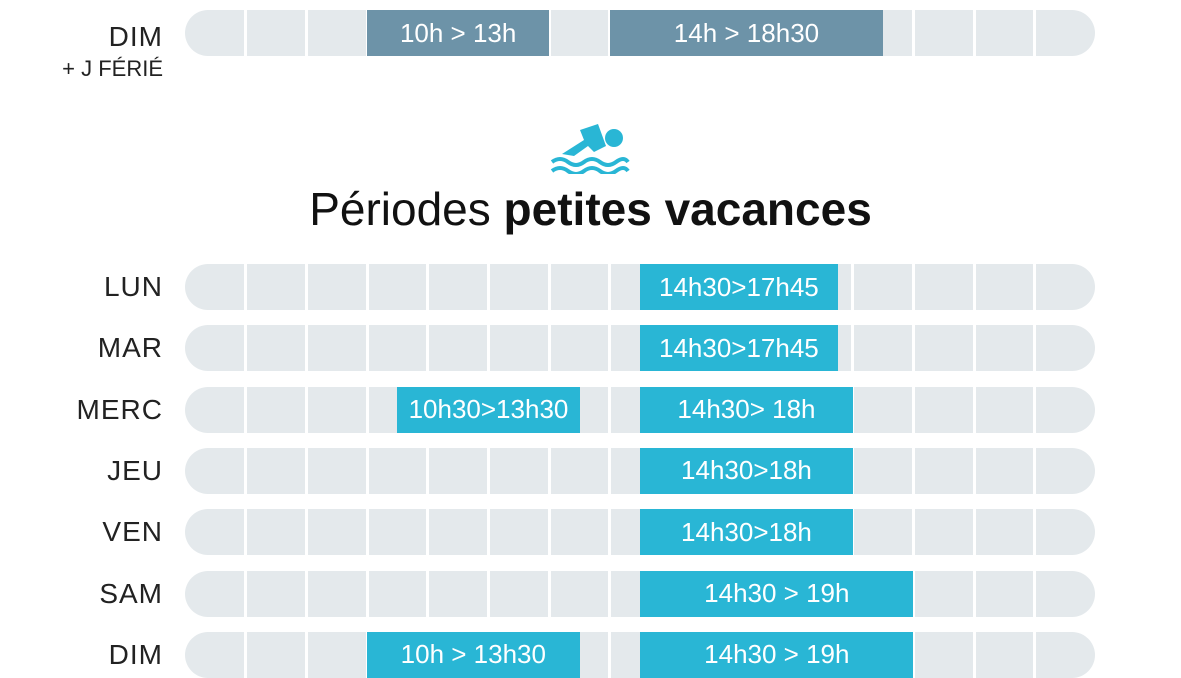 The image size is (1181, 678). Describe the element at coordinates (473, 654) in the screenshot. I see `time-slot: 10h > 13h30` at that location.